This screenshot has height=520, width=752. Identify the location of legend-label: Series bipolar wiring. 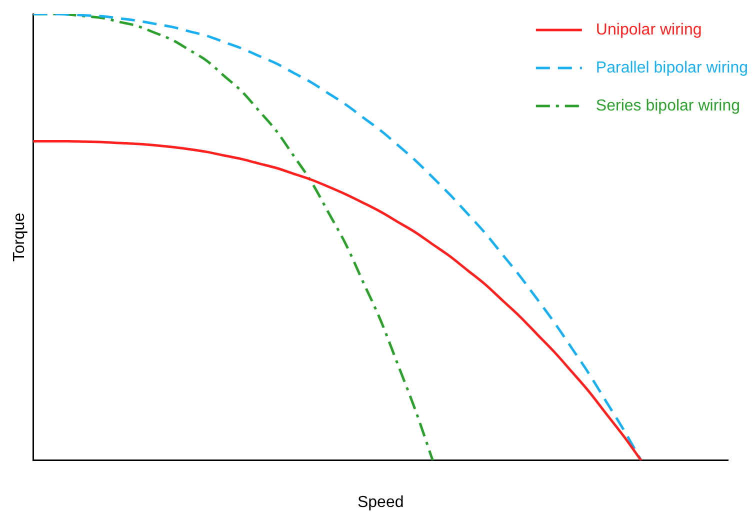
(668, 105).